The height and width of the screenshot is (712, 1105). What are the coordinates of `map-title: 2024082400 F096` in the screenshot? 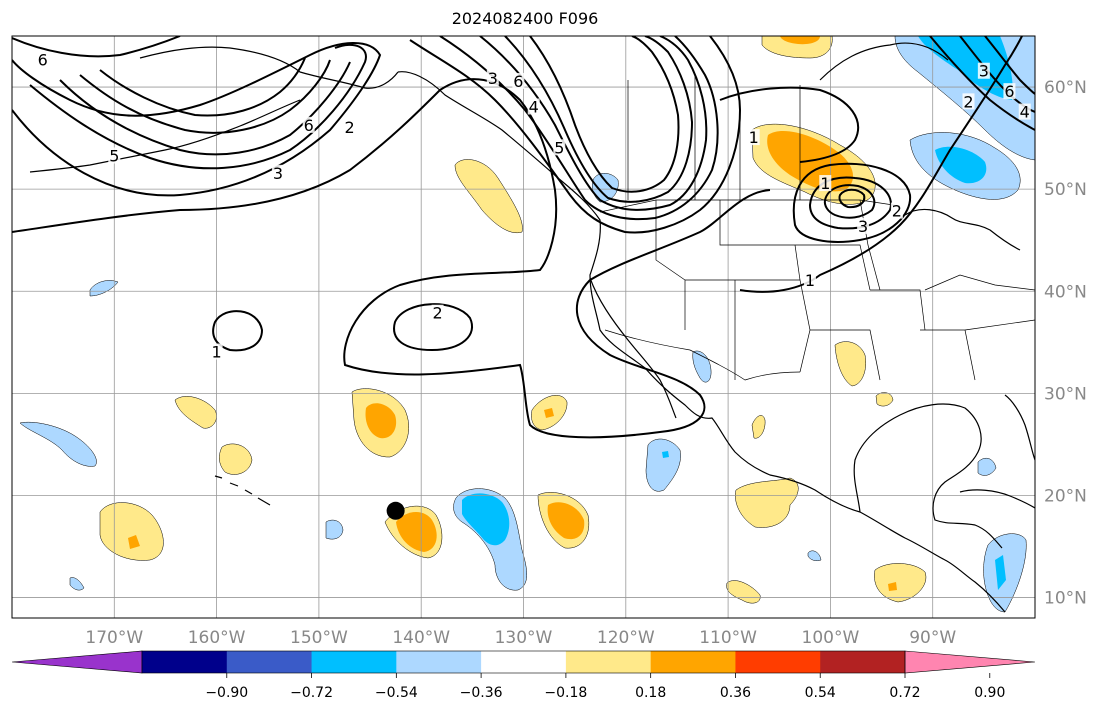 It's located at (525, 18).